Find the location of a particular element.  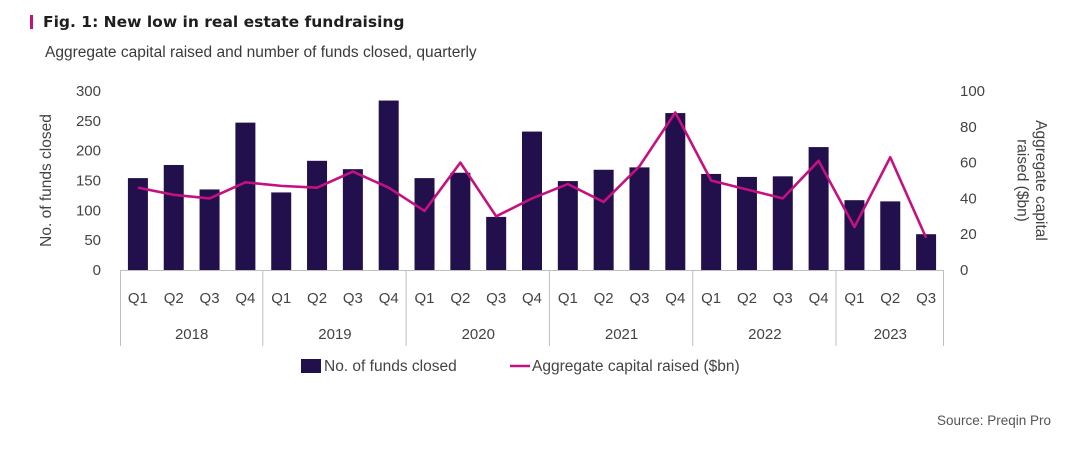

x-axis-year-label: 2018 is located at coordinates (191, 334).